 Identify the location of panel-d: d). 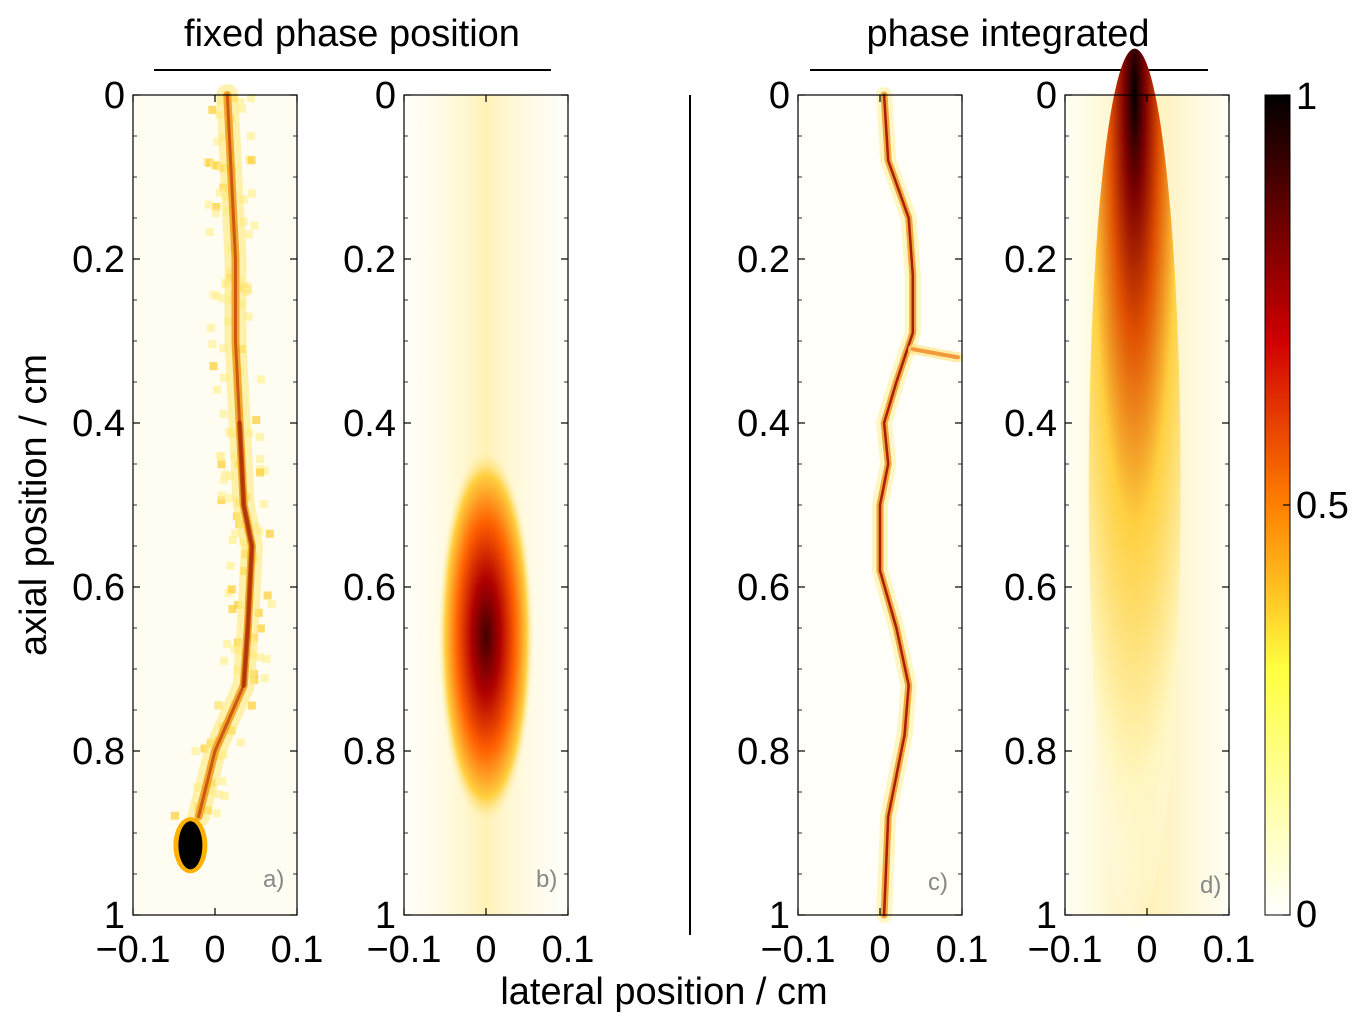
(1147, 488).